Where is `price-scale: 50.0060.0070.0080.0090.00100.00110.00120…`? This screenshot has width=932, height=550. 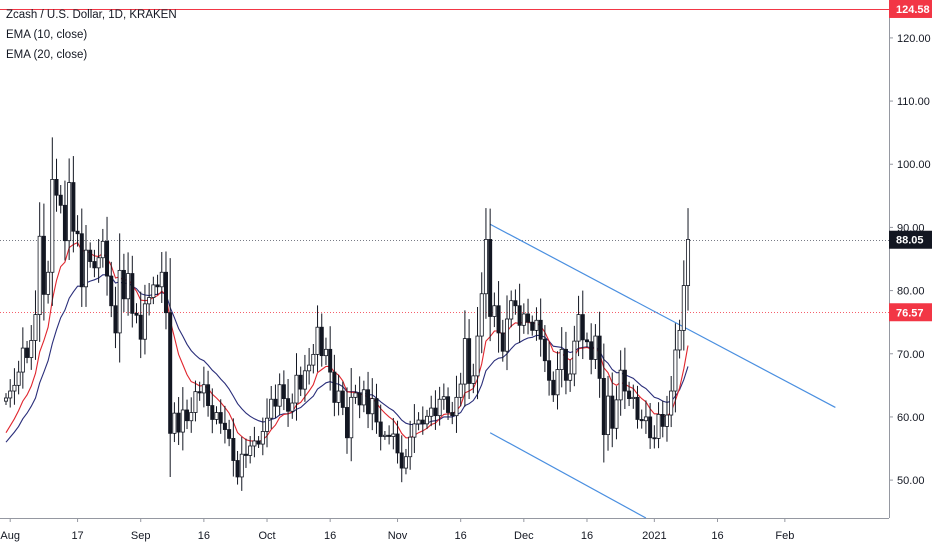
price-scale: 50.0060.0070.0080.0090.00100.00110.00120… is located at coordinates (910, 259).